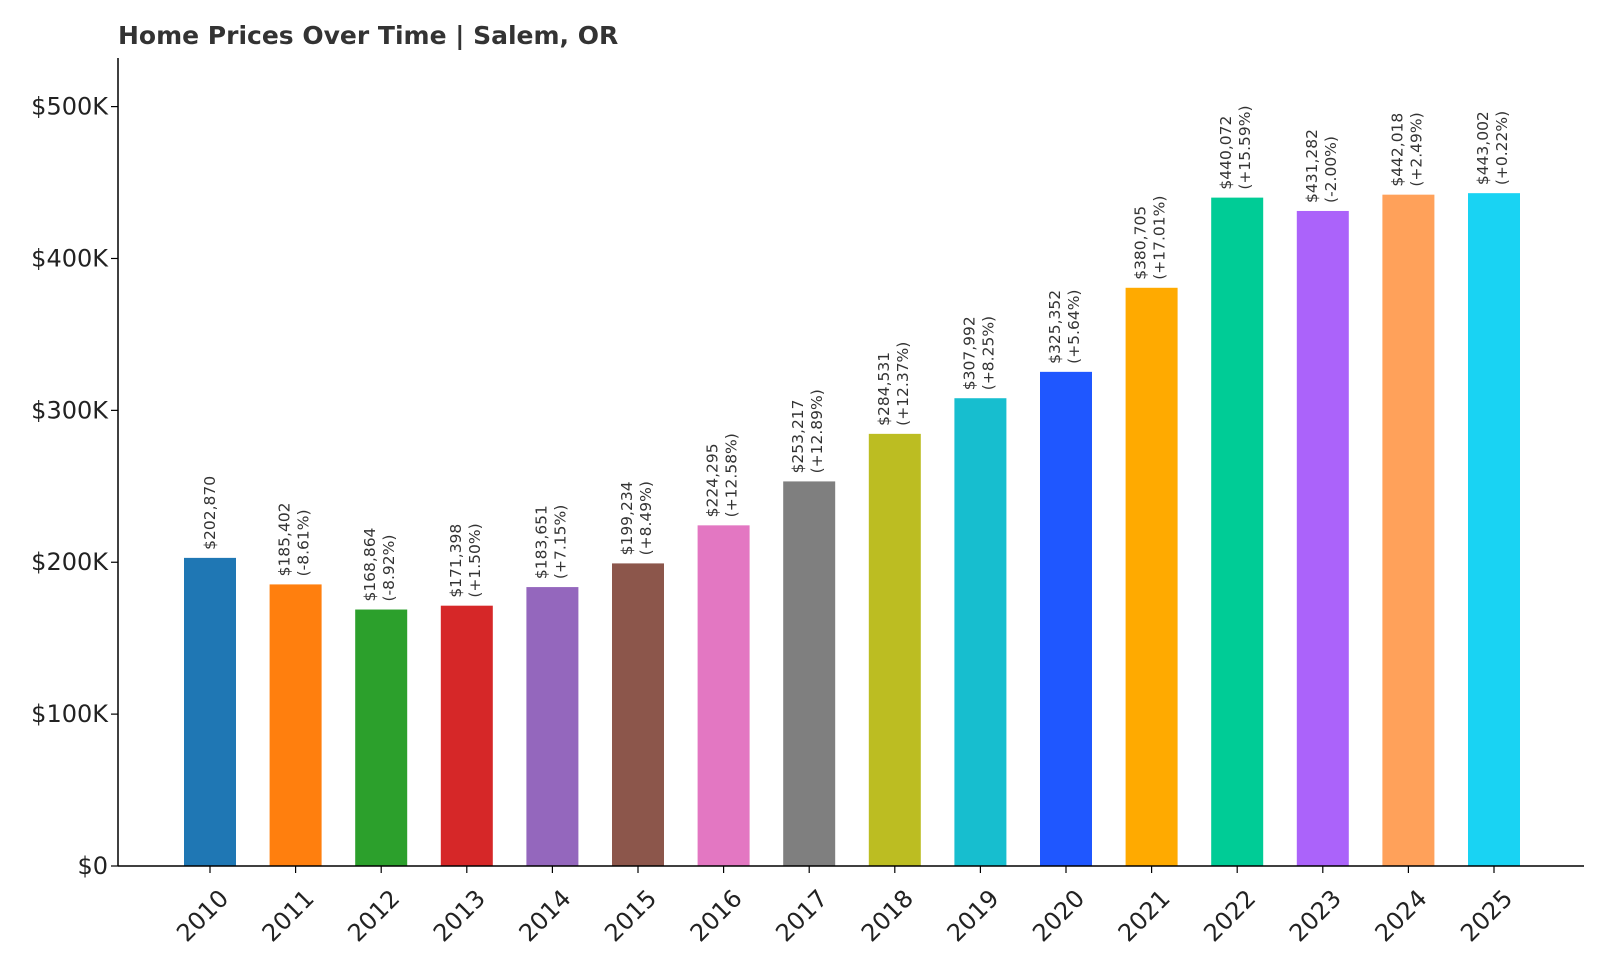 This screenshot has width=1600, height=960. I want to click on change-label: (+12.89%), so click(817, 431).